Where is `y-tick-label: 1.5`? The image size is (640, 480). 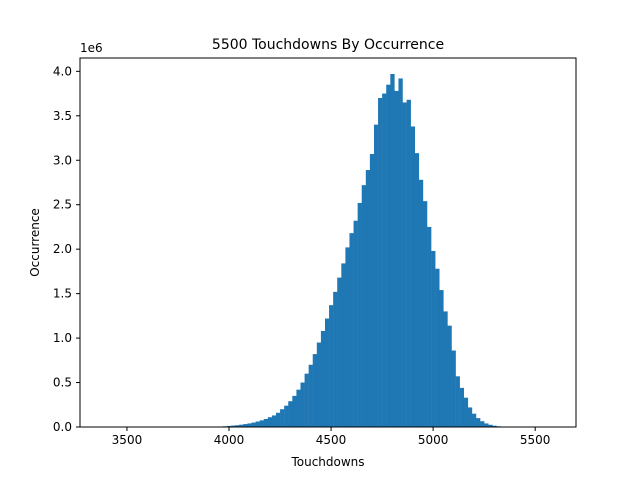 y-tick-label: 1.5 is located at coordinates (62, 294).